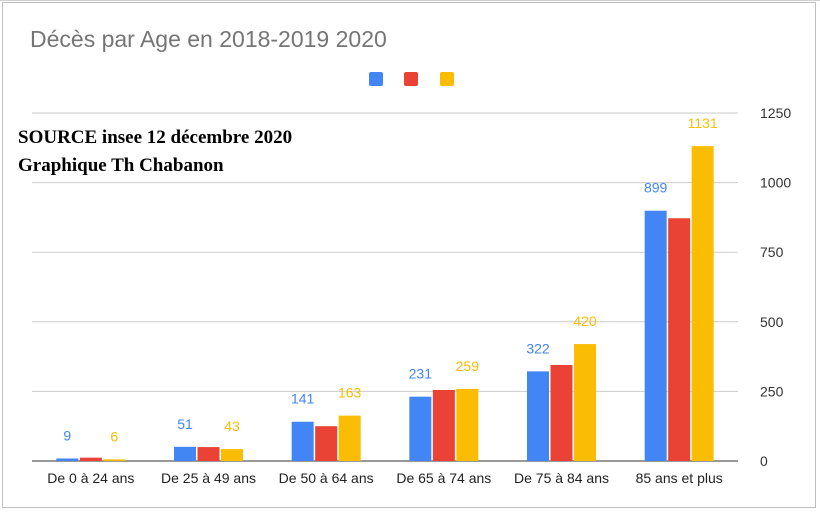 The image size is (820, 512). What do you see at coordinates (703, 123) in the screenshot?
I see `data-label: 1131` at bounding box center [703, 123].